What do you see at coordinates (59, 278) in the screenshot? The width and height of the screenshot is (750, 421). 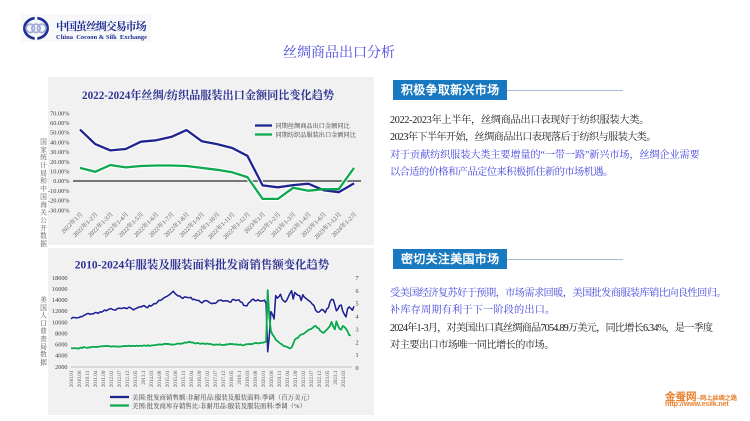 I see `svg-text: 18000` at bounding box center [59, 278].